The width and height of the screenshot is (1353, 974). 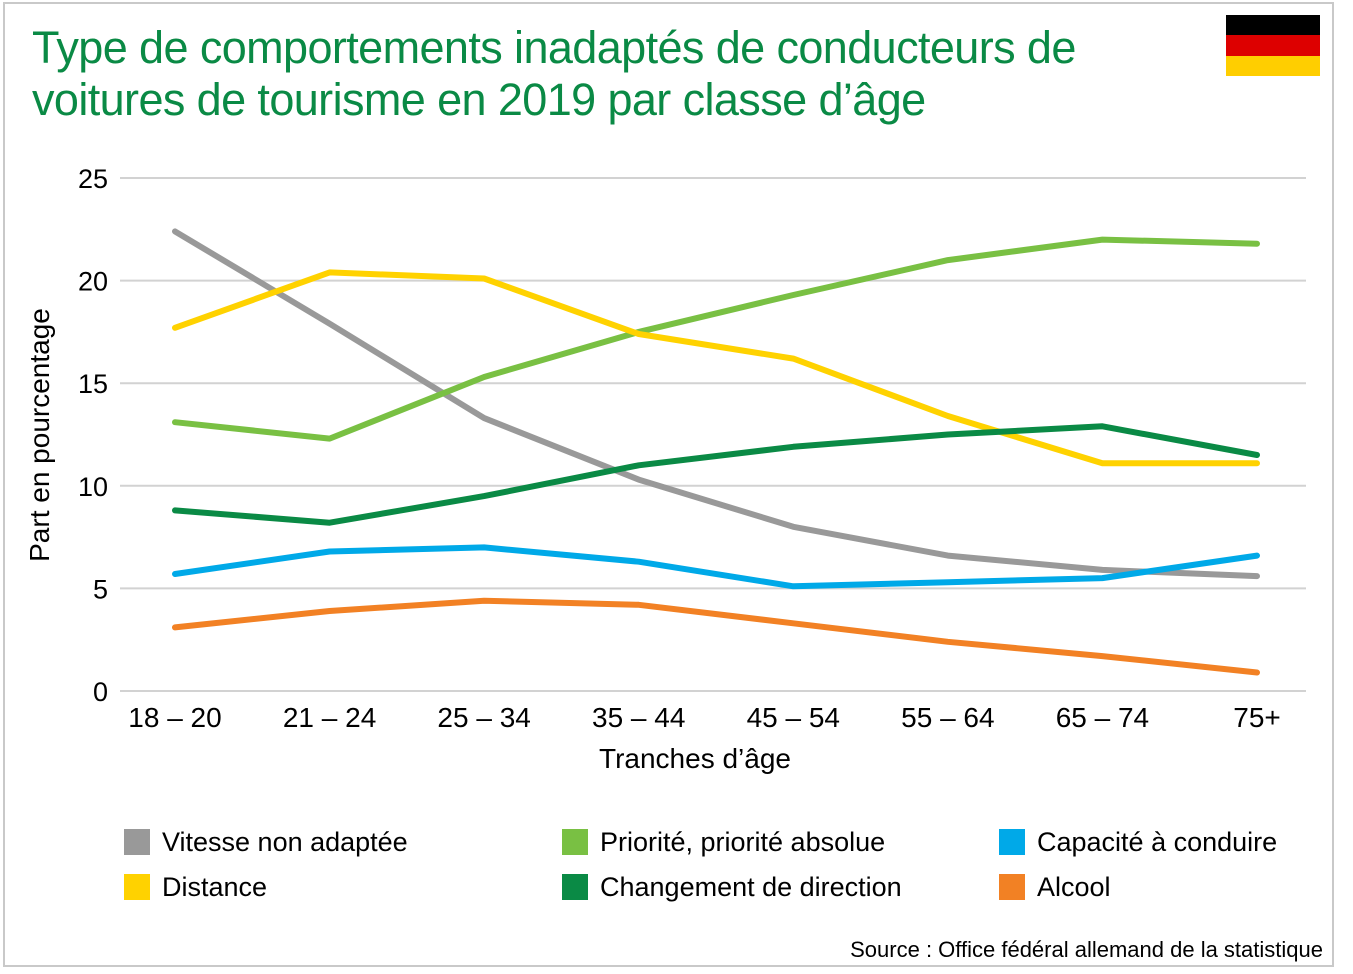 I want to click on legend-label: Changement de direction, so click(x=751, y=887).